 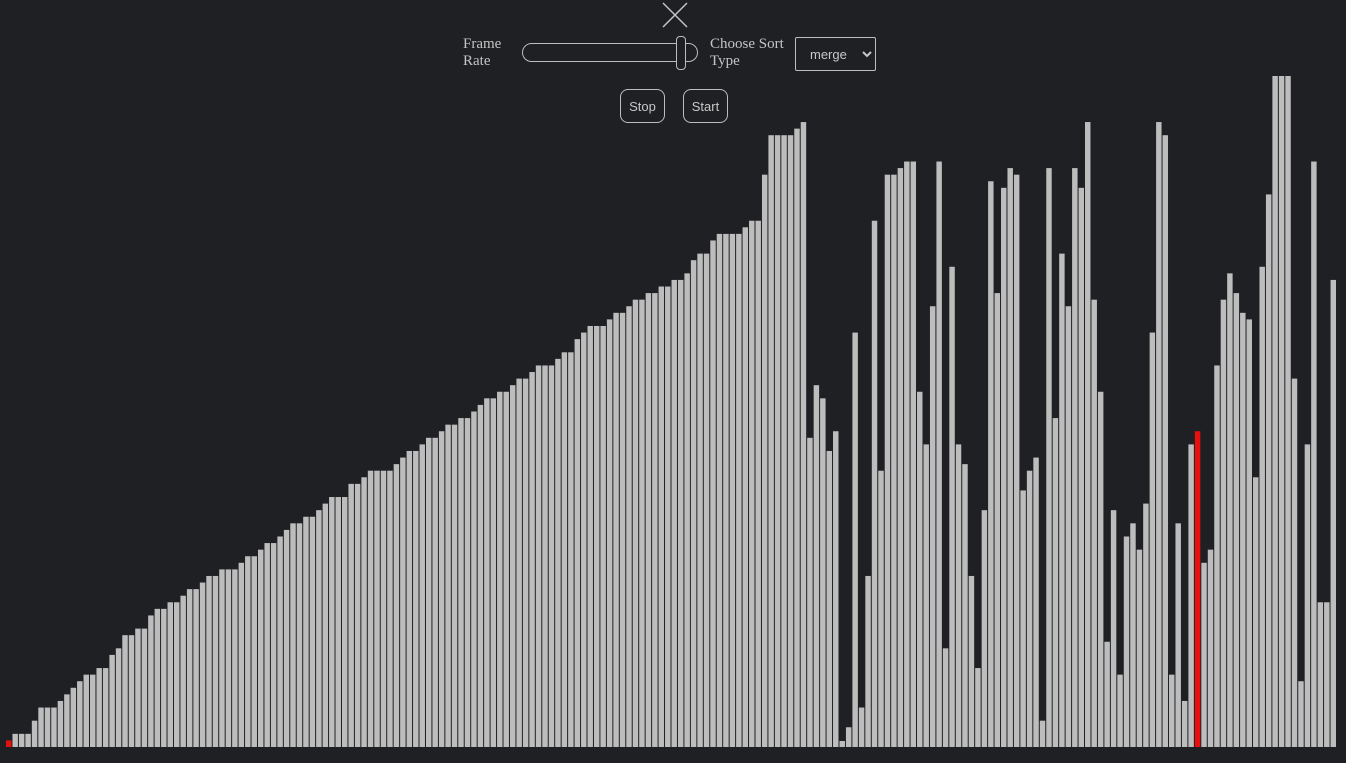 What do you see at coordinates (610, 52) in the screenshot?
I see `frame-rate-slider` at bounding box center [610, 52].